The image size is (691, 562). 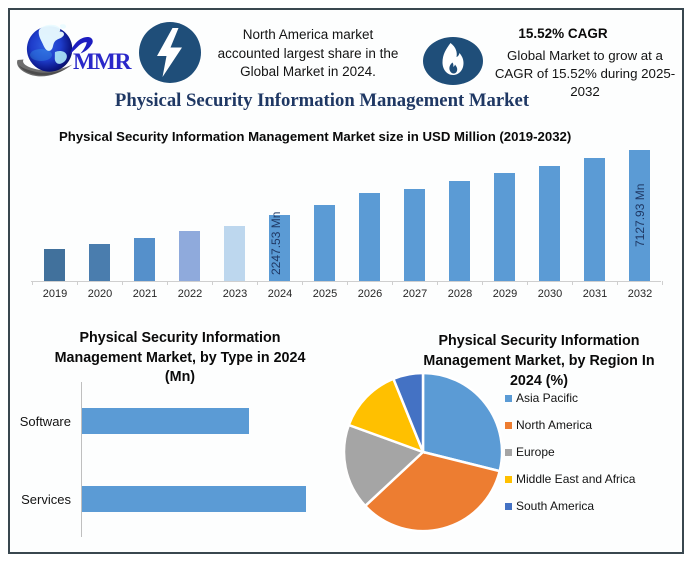 What do you see at coordinates (103, 62) in the screenshot?
I see `svg-text: MMR` at bounding box center [103, 62].